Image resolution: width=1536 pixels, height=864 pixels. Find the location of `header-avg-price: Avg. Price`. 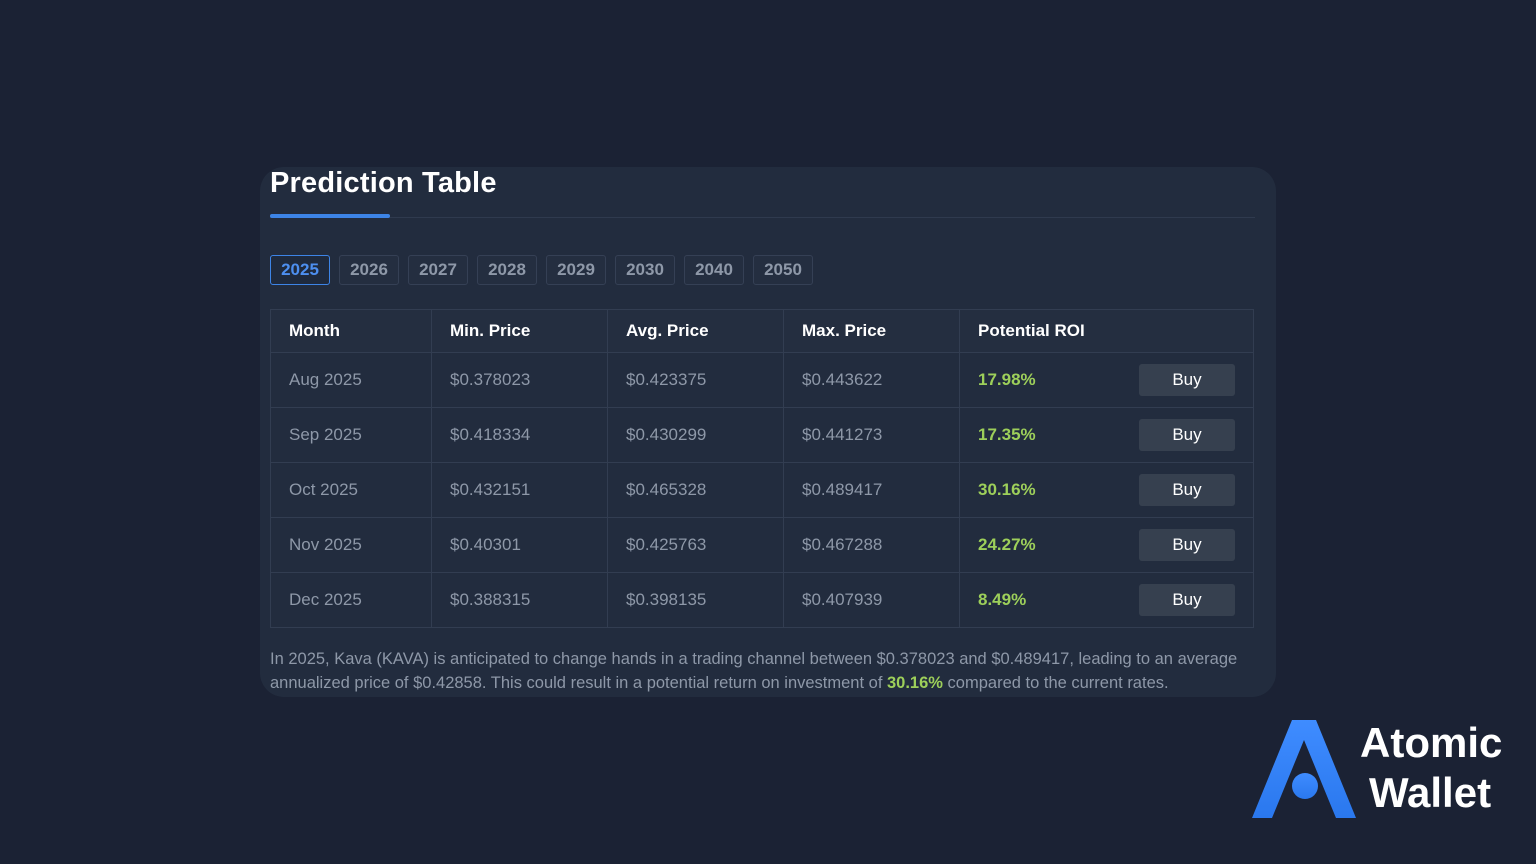

header-avg-price: Avg. Price is located at coordinates (695, 331).